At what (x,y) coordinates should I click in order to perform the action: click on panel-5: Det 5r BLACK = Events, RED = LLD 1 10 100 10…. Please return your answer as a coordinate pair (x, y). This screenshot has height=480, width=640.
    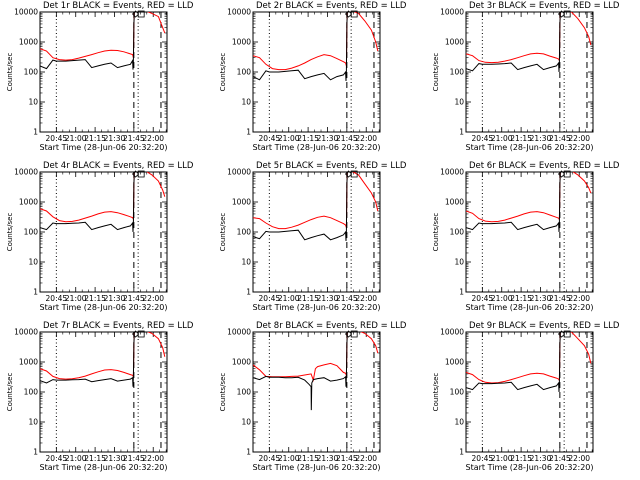
    Looking at the image, I should click on (313, 236).